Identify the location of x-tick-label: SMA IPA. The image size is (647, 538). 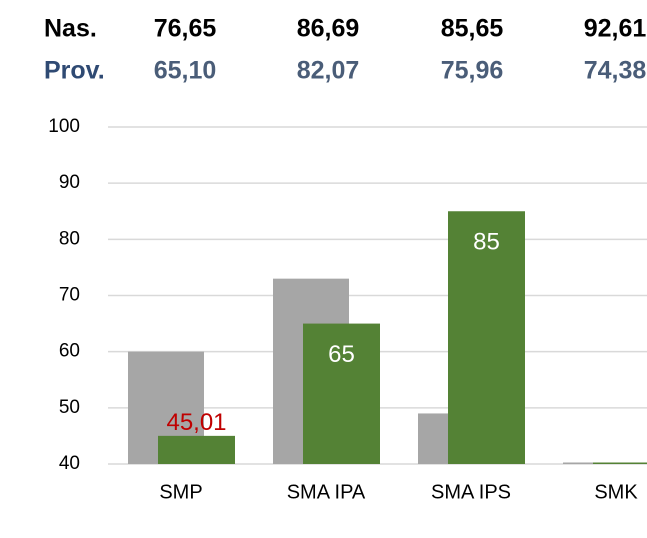
(326, 492).